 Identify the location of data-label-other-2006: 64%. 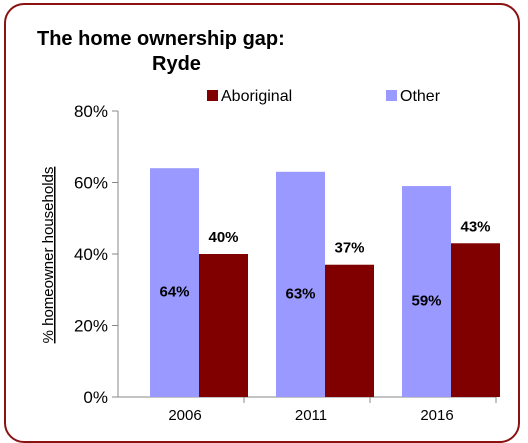
(174, 292).